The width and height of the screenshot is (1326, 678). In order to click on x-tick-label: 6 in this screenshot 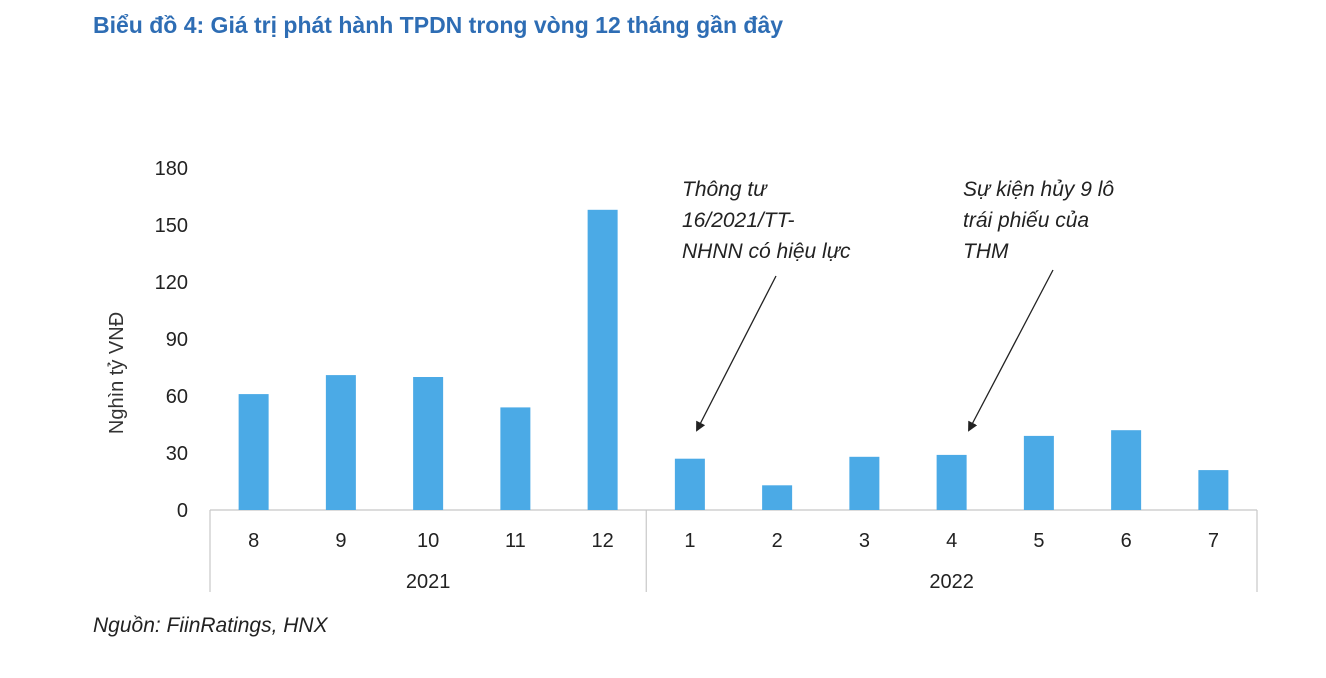, I will do `click(1126, 541)`.